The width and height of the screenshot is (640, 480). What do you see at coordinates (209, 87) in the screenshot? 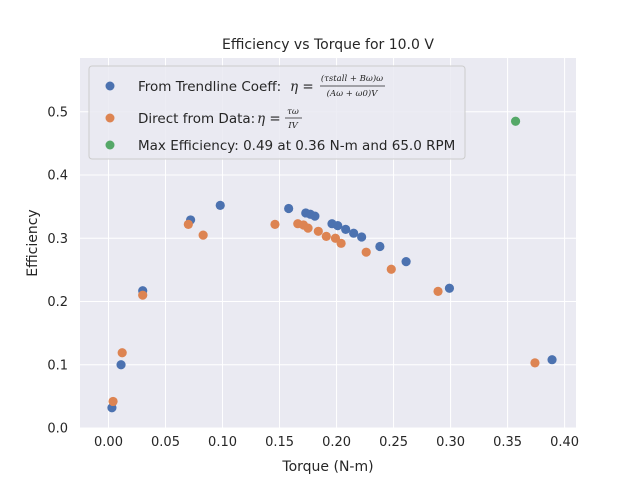
I see `legend-label-trendline: From Trendline Coeff:` at bounding box center [209, 87].